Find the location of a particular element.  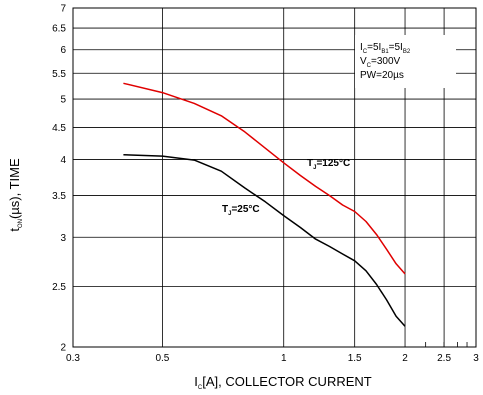

y-tick-labels: 2 2.5 3 3.5 4 4.5 5 5.5 6 6.5 7 is located at coordinates (59, 179).